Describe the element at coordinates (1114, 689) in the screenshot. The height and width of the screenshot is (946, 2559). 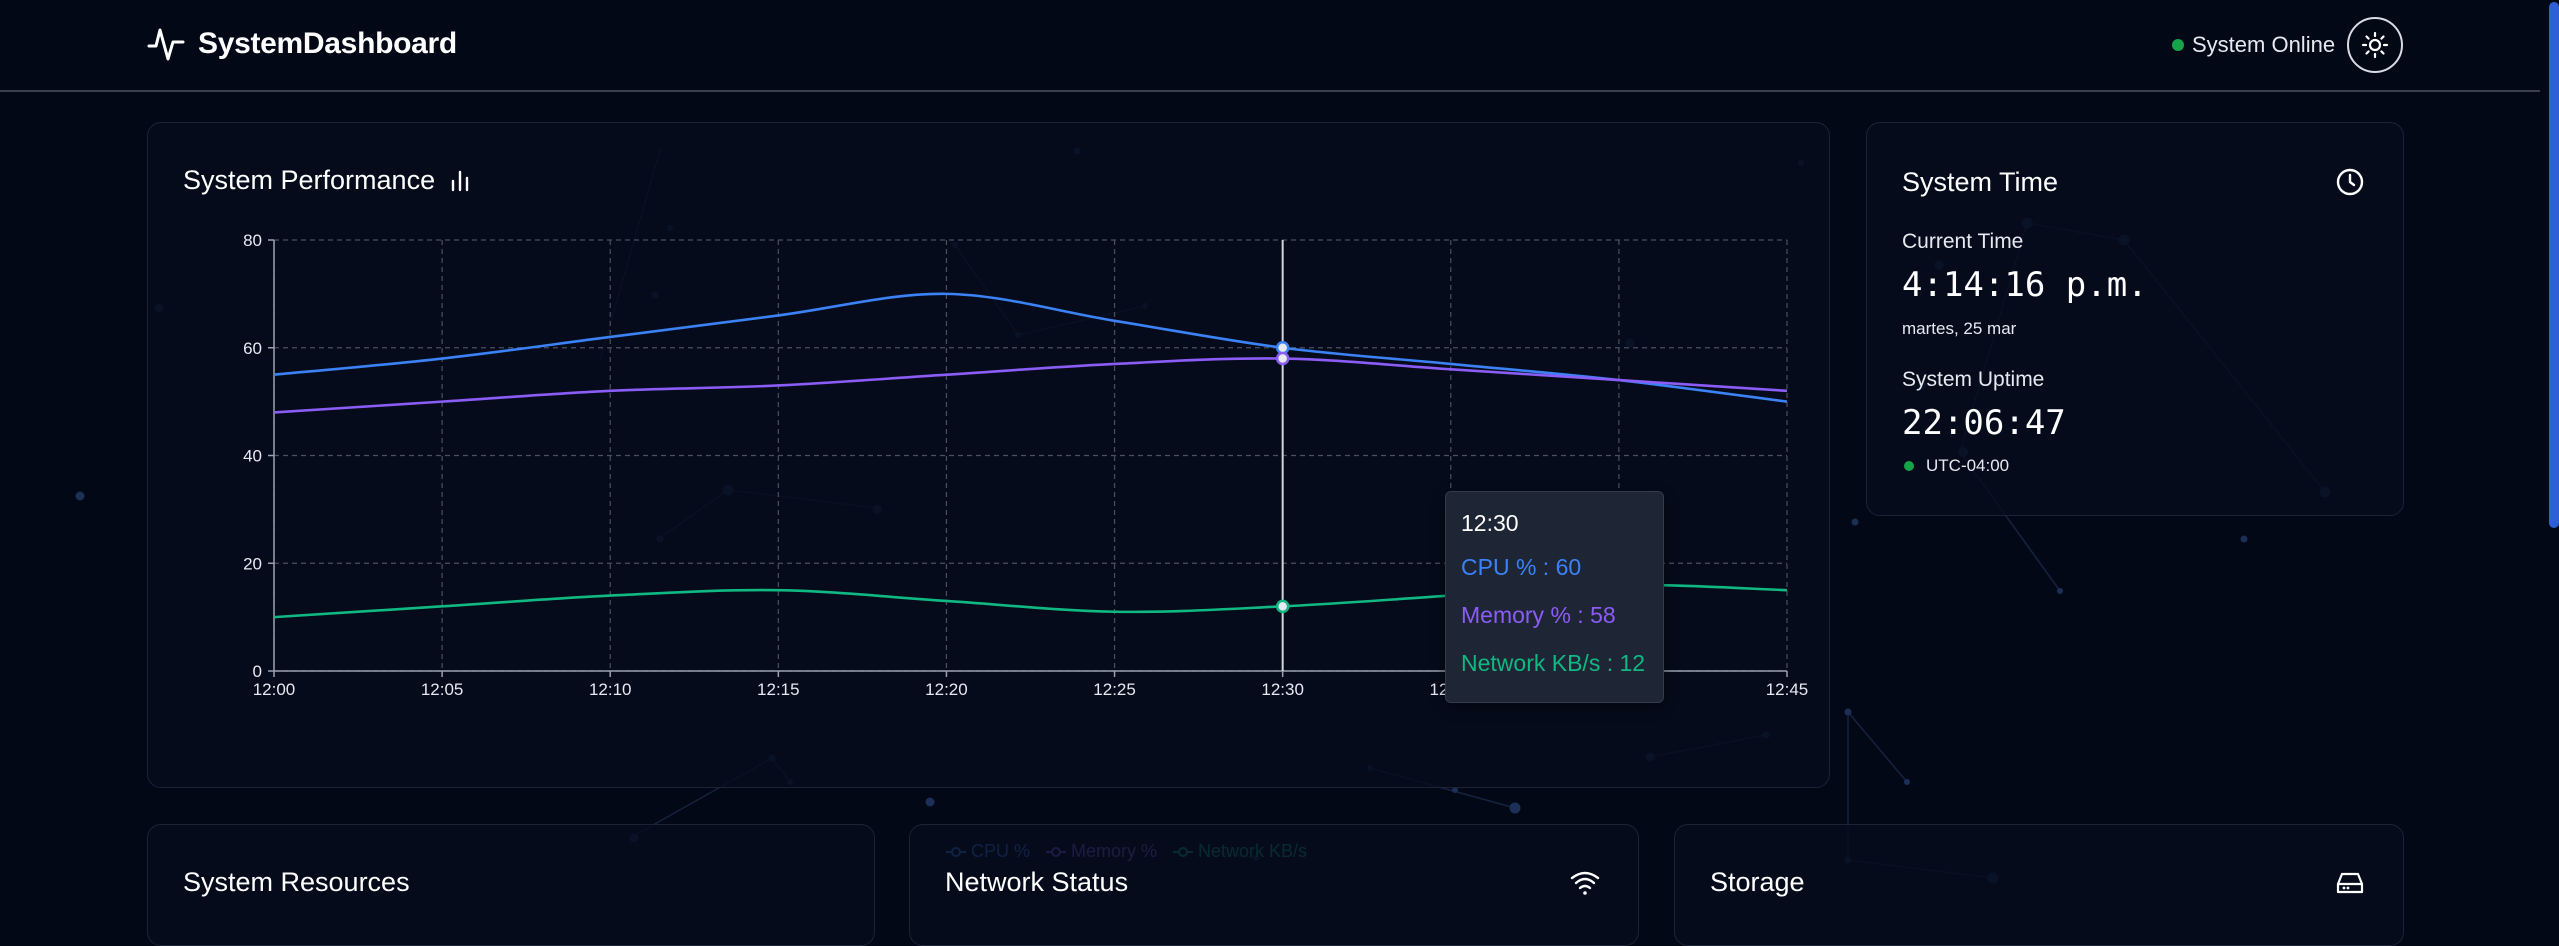
I see `x-tick-label: 12:25` at that location.